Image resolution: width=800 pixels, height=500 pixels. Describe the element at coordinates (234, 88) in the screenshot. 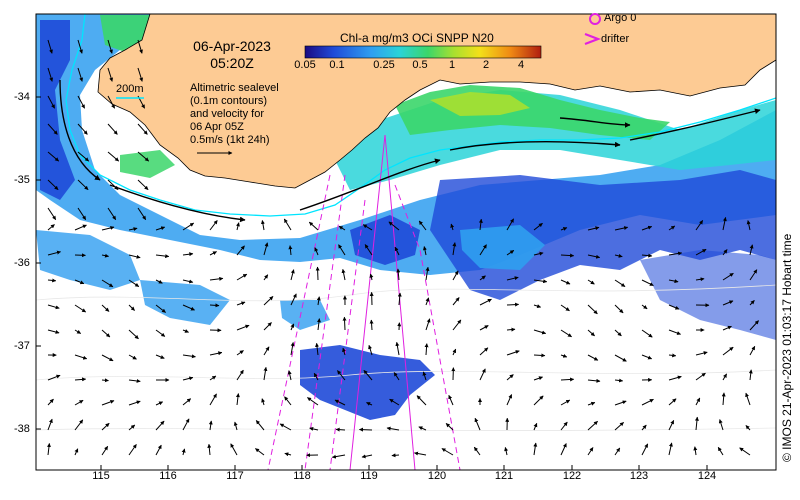

I see `sealevel-legend-line: Altimetric sealevel` at that location.